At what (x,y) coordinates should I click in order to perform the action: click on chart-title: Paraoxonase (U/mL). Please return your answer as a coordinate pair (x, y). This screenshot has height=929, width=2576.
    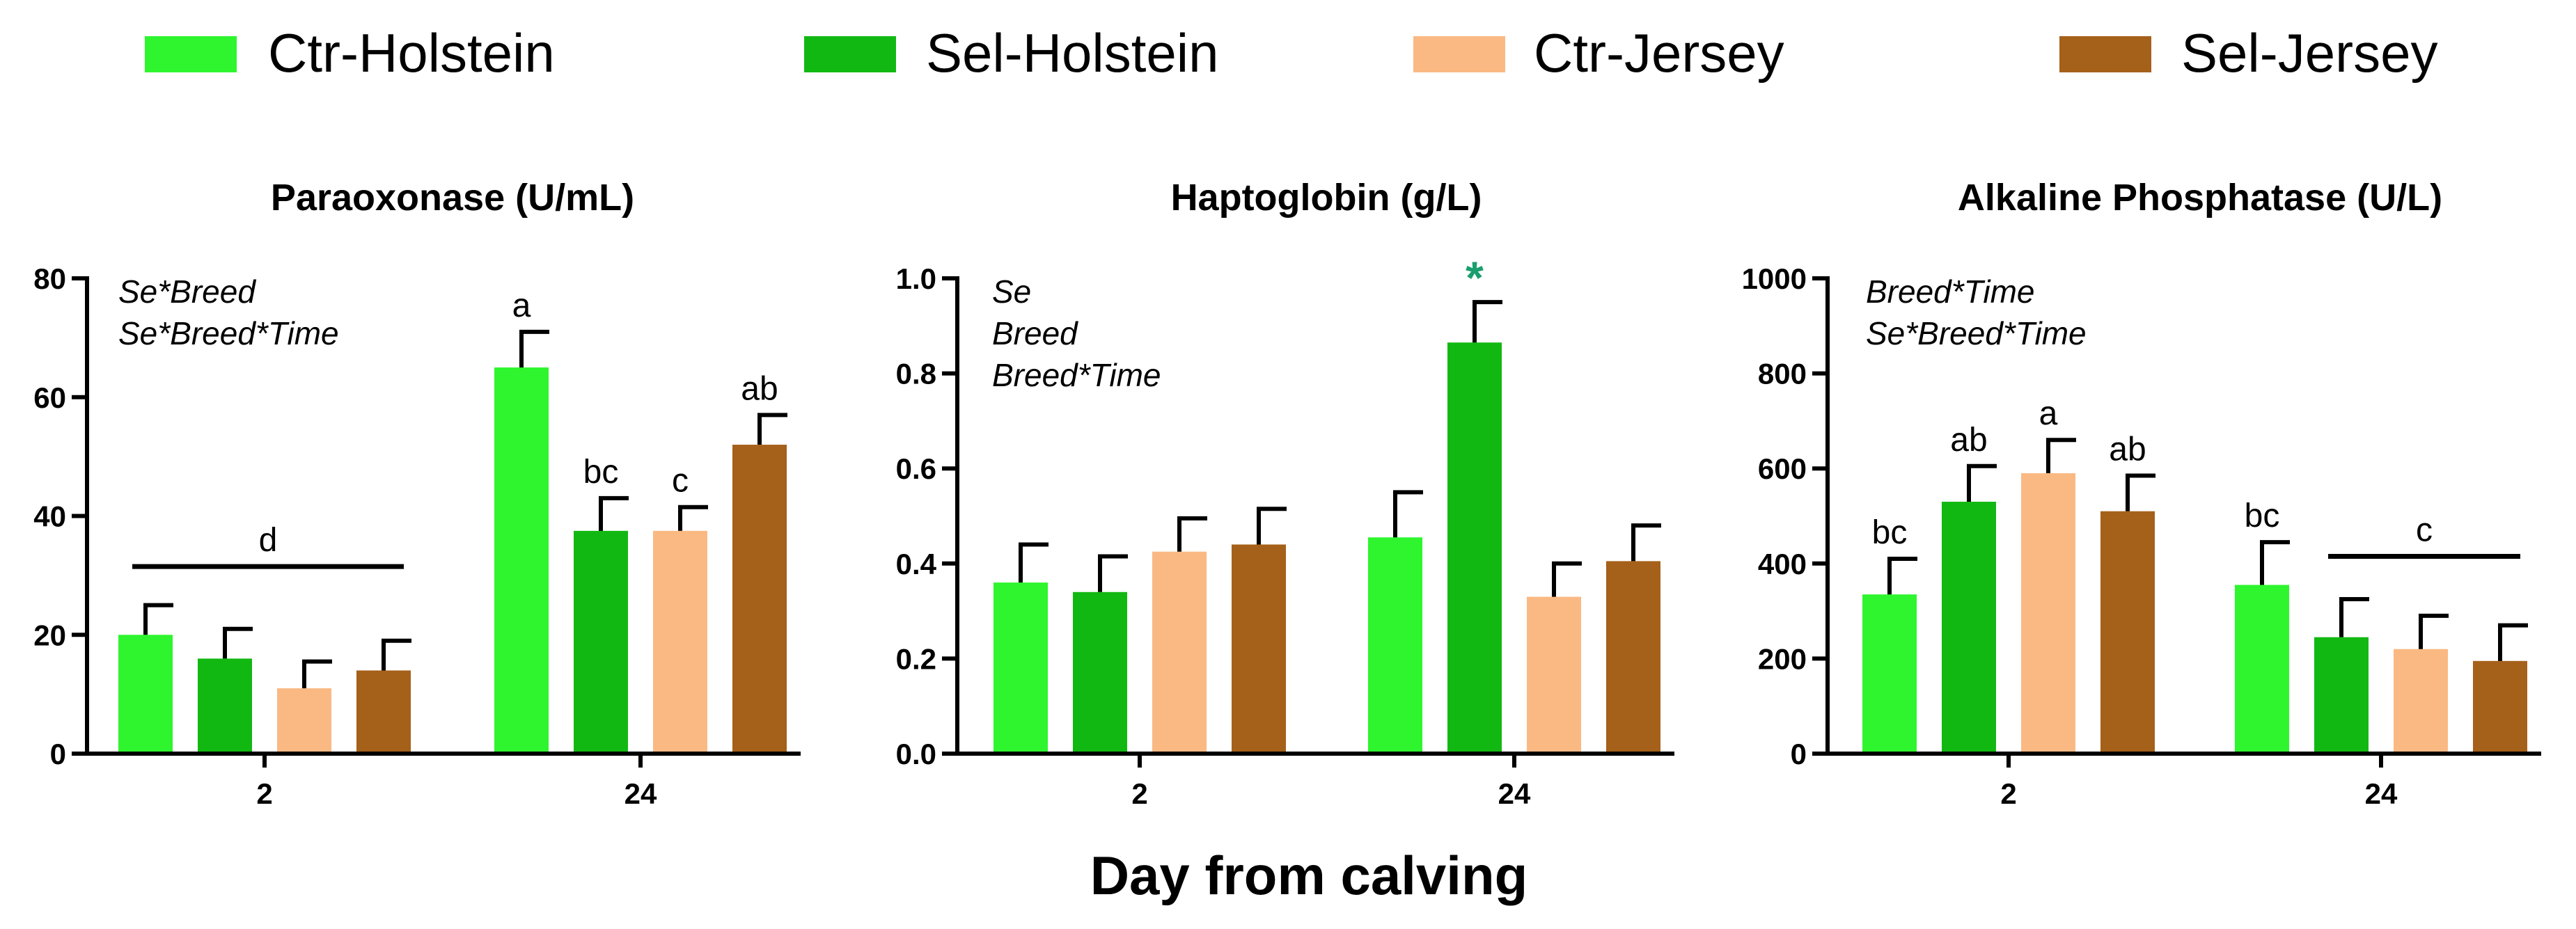
    Looking at the image, I should click on (452, 198).